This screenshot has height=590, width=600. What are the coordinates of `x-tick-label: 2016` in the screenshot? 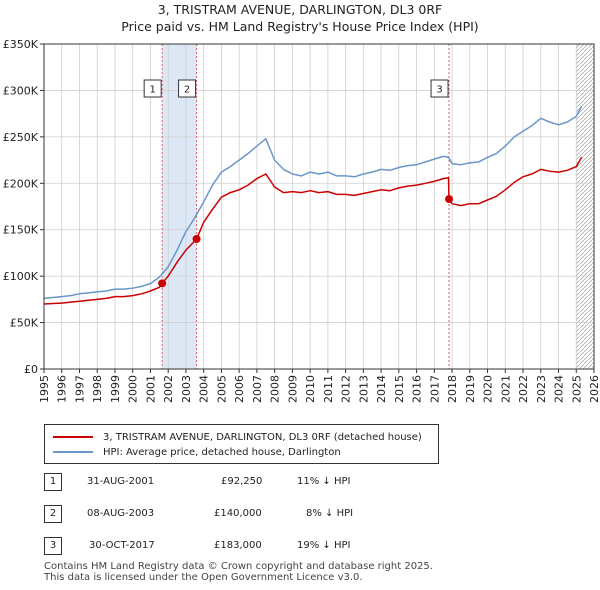 It's located at (417, 389).